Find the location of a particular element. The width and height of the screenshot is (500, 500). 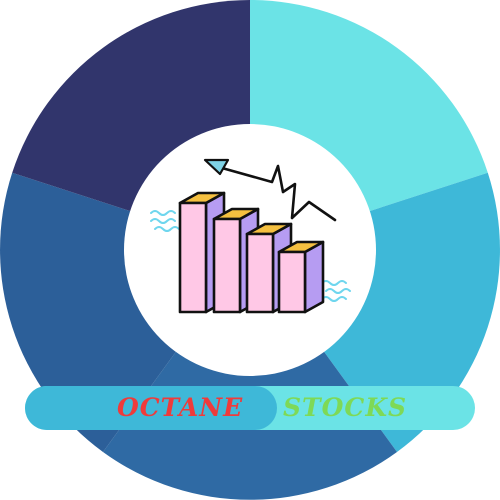

trend-arrow-icon is located at coordinates (270, 190).